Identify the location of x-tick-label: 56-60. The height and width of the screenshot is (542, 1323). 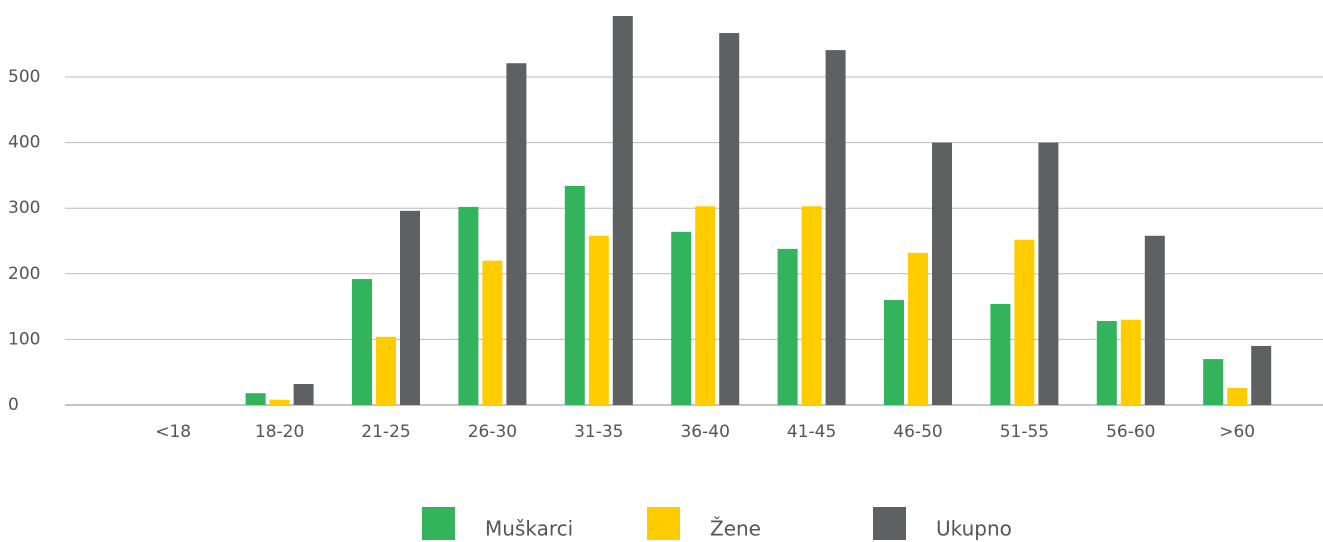
(1130, 432).